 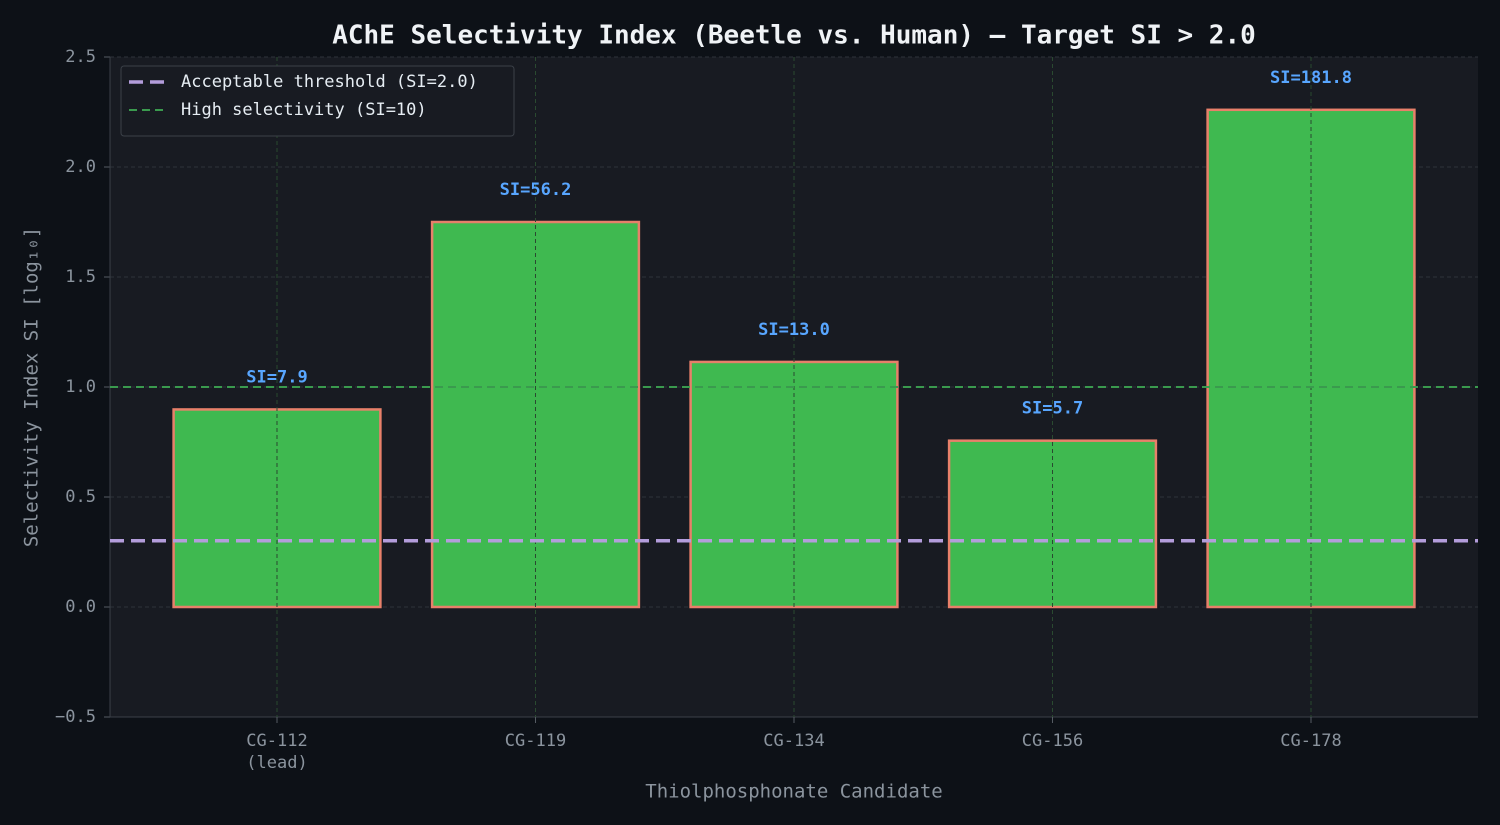 What do you see at coordinates (80, 277) in the screenshot?
I see `y-tick-label: 1.5` at bounding box center [80, 277].